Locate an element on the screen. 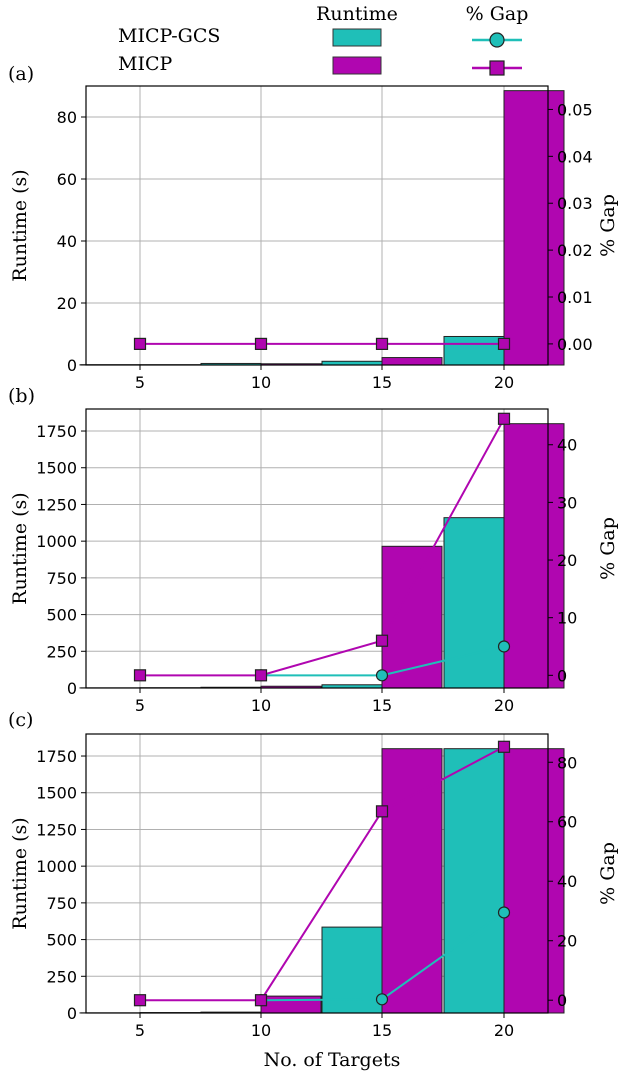  legend-swatch-micp-bar is located at coordinates (357, 65).